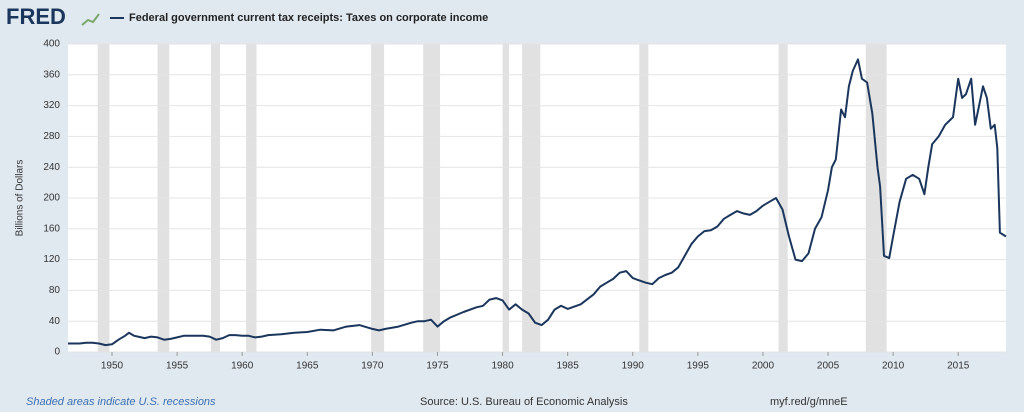  Describe the element at coordinates (51, 44) in the screenshot. I see `y-tick-label: 400` at that location.